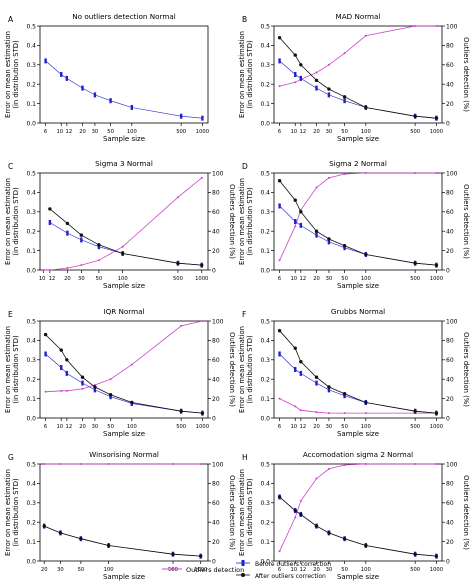  Describe the element at coordinates (358, 454) in the screenshot. I see `panel-title: Accomodation sigma 2 Normal` at that location.